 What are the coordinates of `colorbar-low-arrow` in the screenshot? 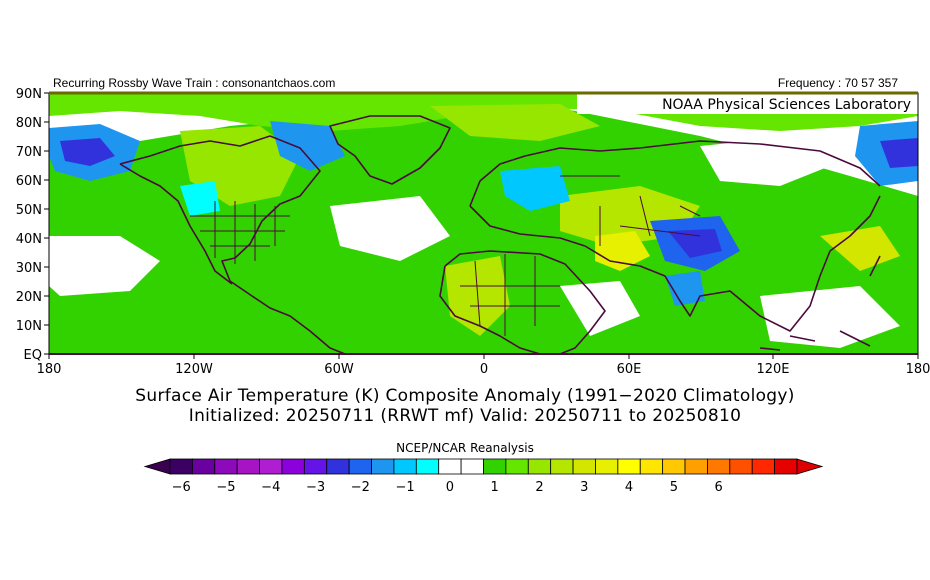 It's located at (157, 466).